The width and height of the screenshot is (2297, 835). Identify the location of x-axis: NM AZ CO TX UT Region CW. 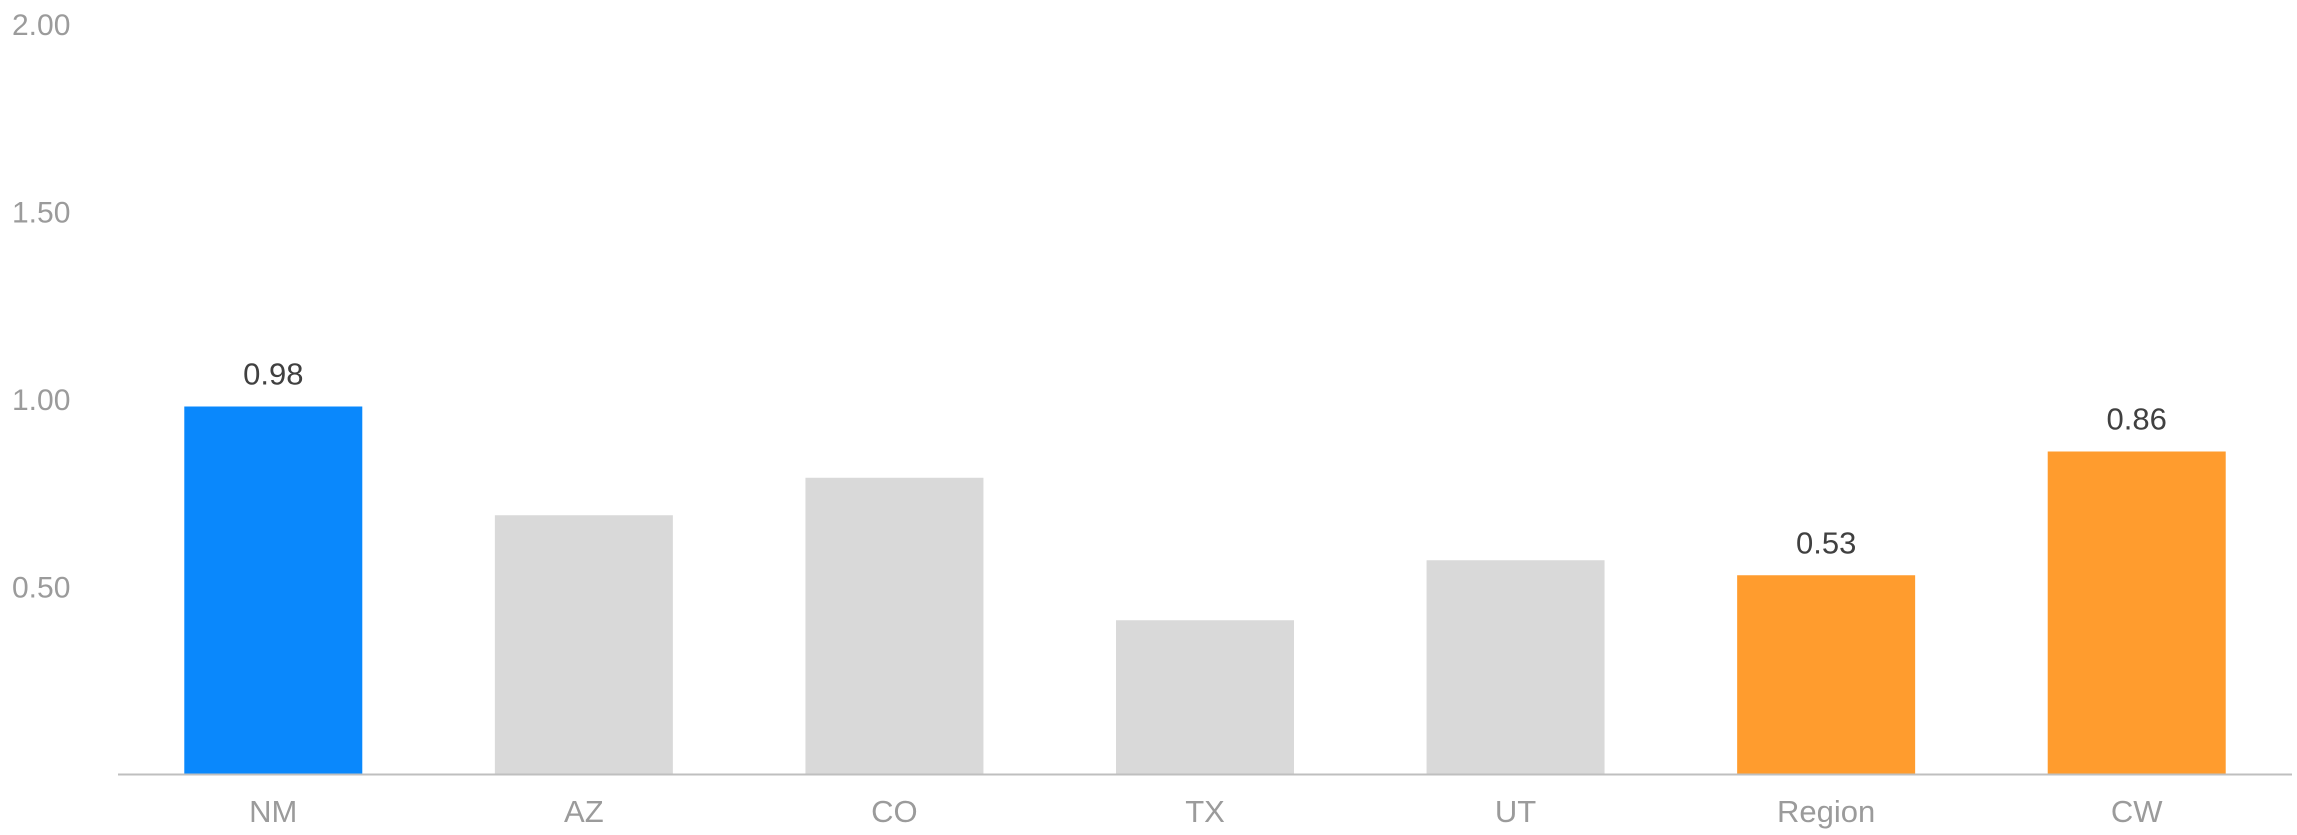
(1206, 811).